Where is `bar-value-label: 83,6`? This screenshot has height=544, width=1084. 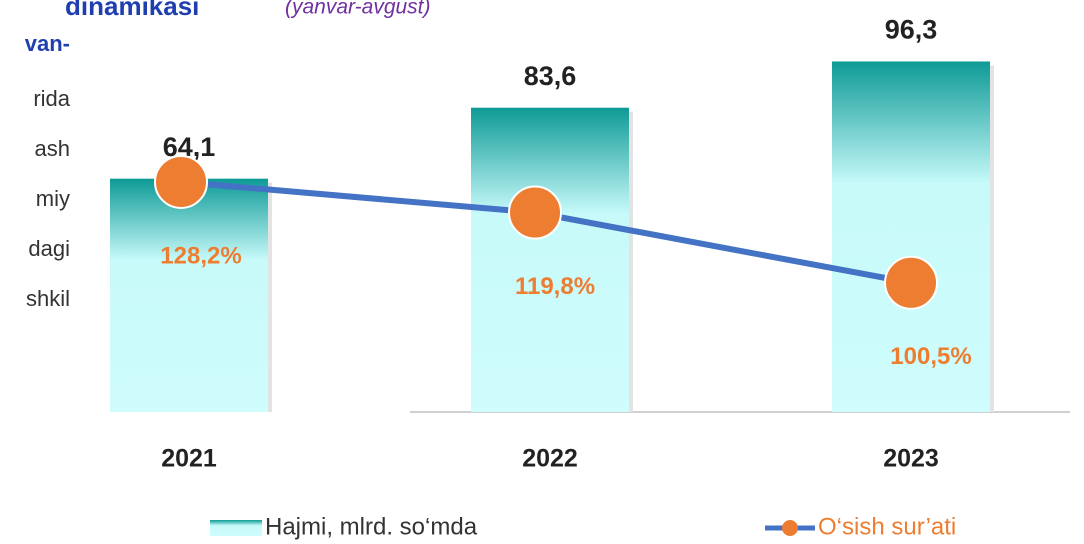 bar-value-label: 83,6 is located at coordinates (550, 76).